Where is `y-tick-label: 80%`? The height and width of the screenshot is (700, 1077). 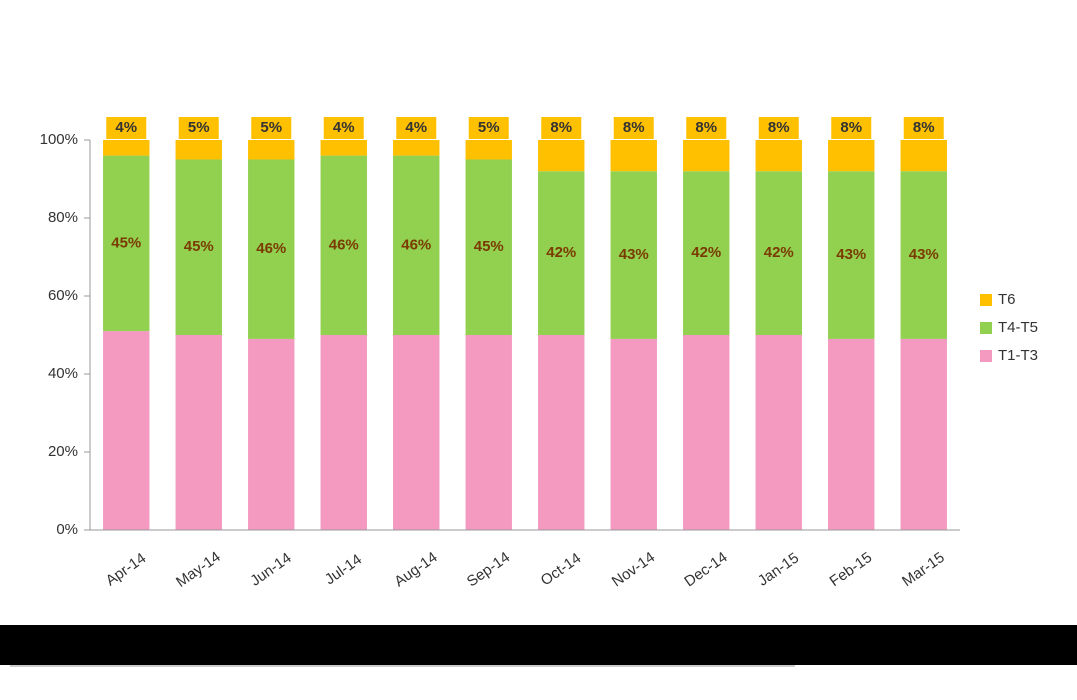
y-tick-label: 80% is located at coordinates (63, 217).